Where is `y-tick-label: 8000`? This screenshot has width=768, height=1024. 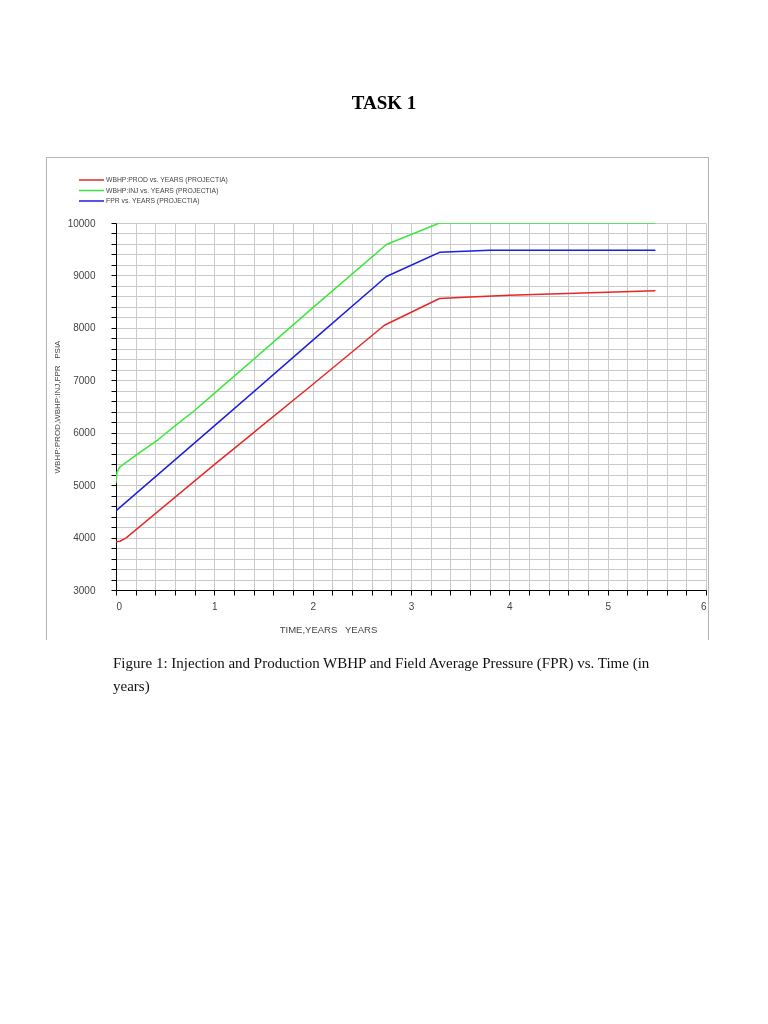 y-tick-label: 8000 is located at coordinates (84, 328).